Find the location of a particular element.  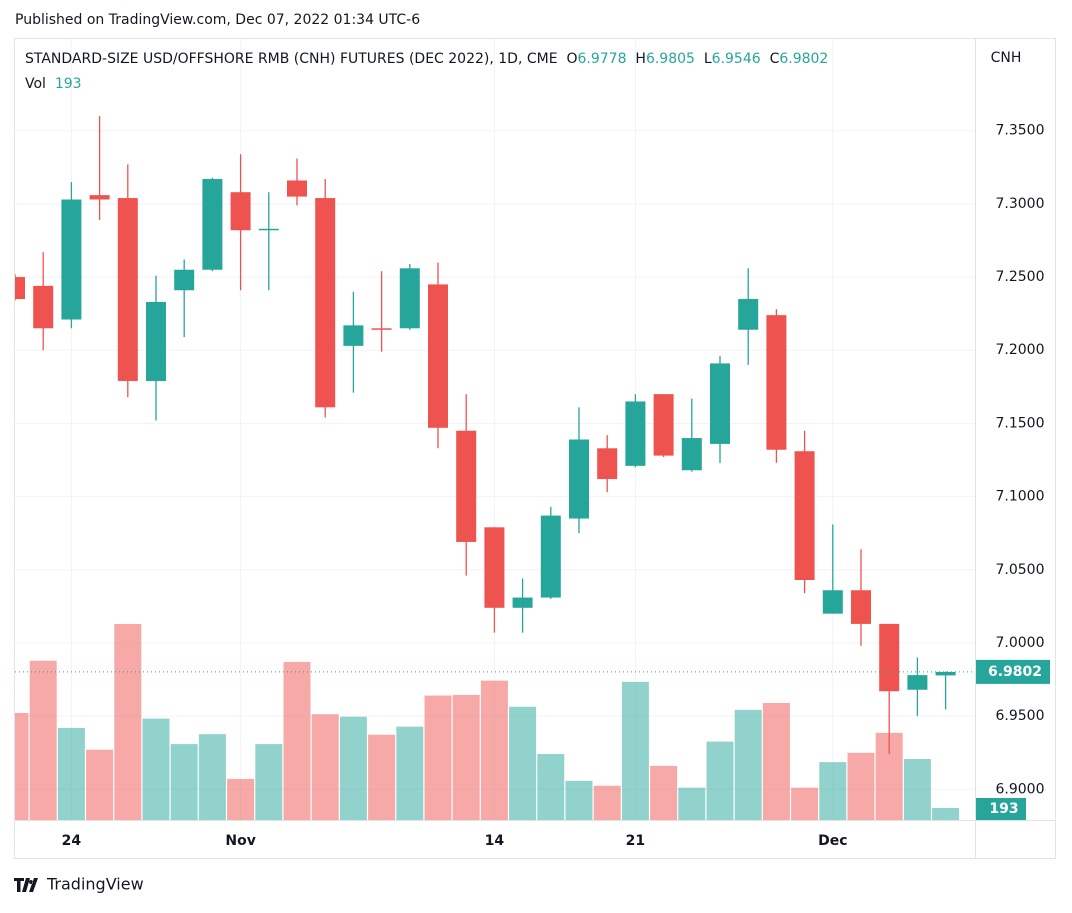

x-tick-label: 21 is located at coordinates (635, 841).